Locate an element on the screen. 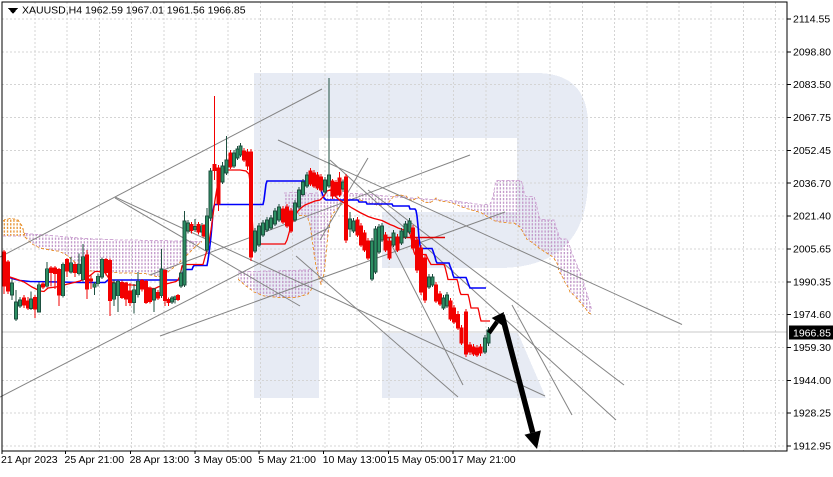 Image resolution: width=833 pixels, height=477 pixels. svg-text: 21 Apr 2023 is located at coordinates (29, 460).